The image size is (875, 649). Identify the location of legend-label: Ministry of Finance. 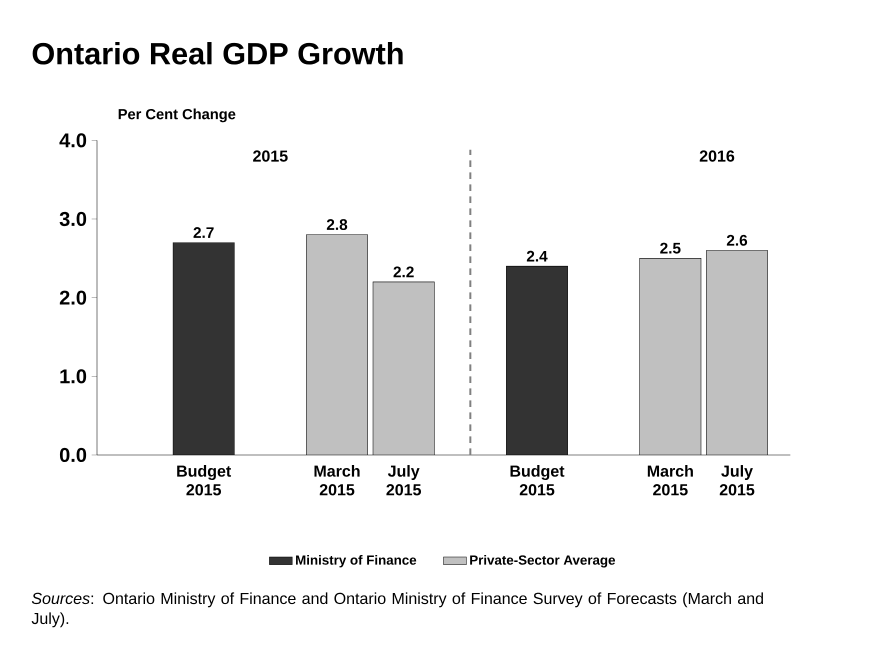
(356, 561).